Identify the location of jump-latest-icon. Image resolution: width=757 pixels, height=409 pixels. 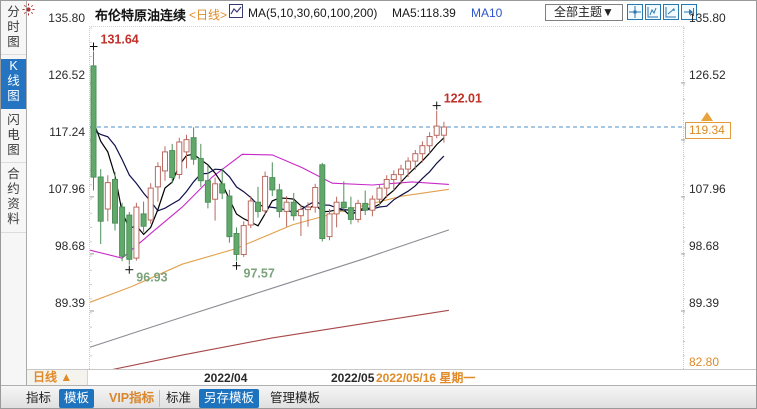
(689, 12).